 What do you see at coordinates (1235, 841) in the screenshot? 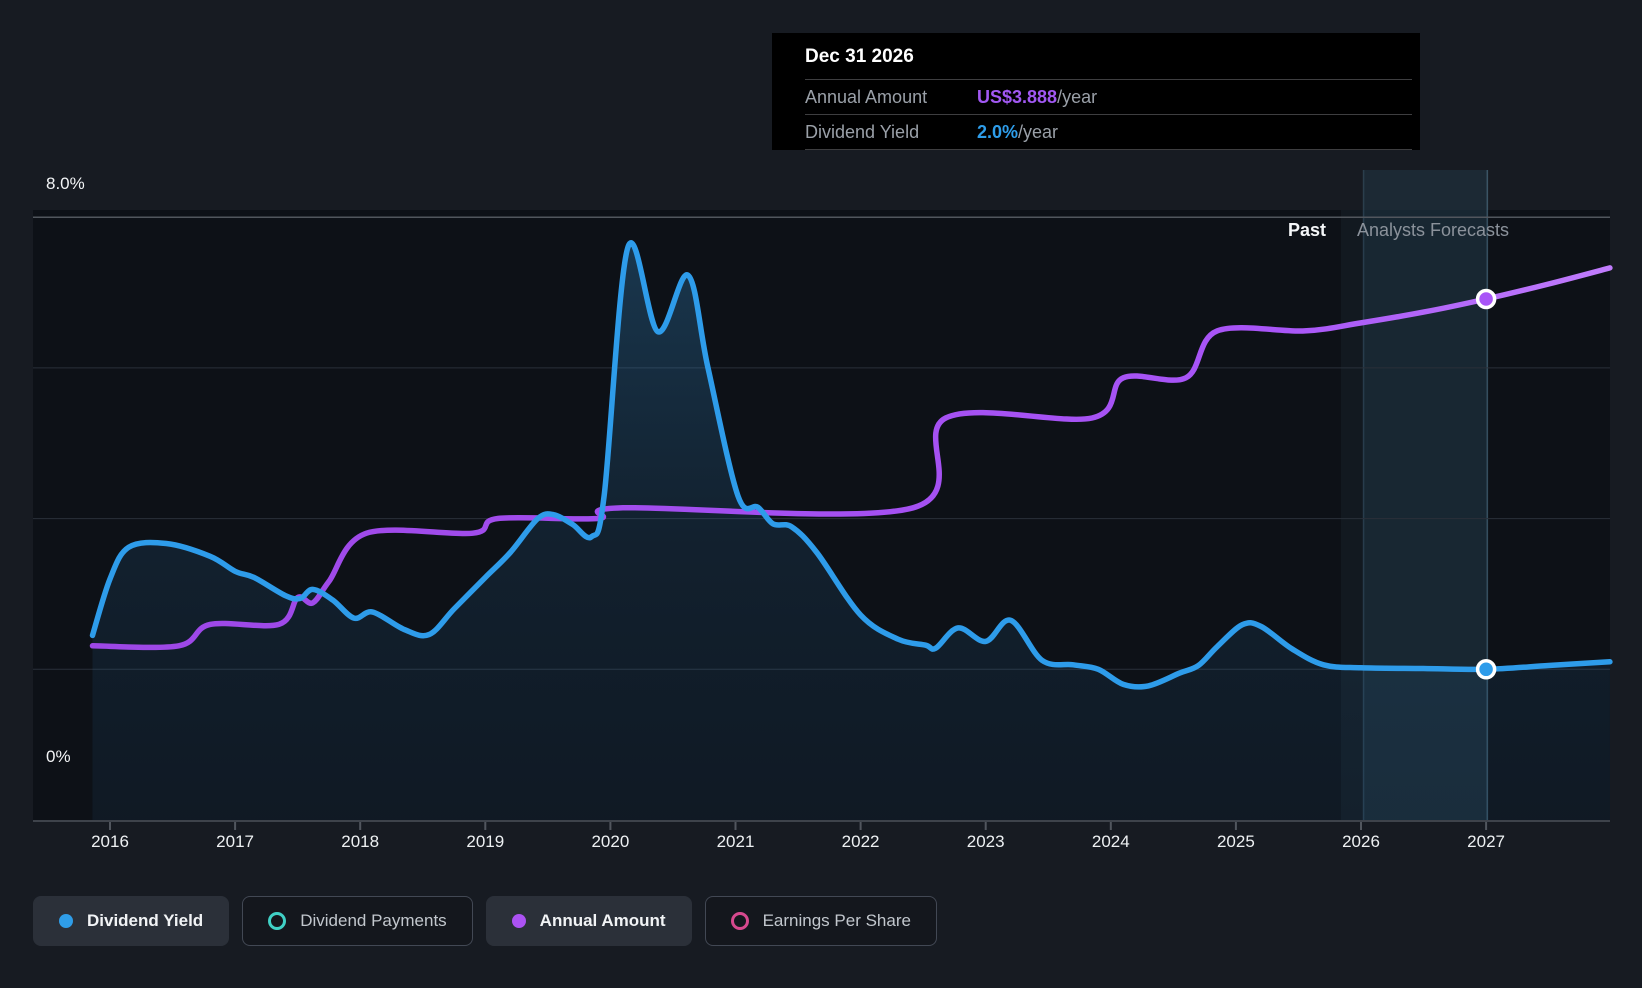
I see `x-tick-label-2025: 2025` at bounding box center [1235, 841].